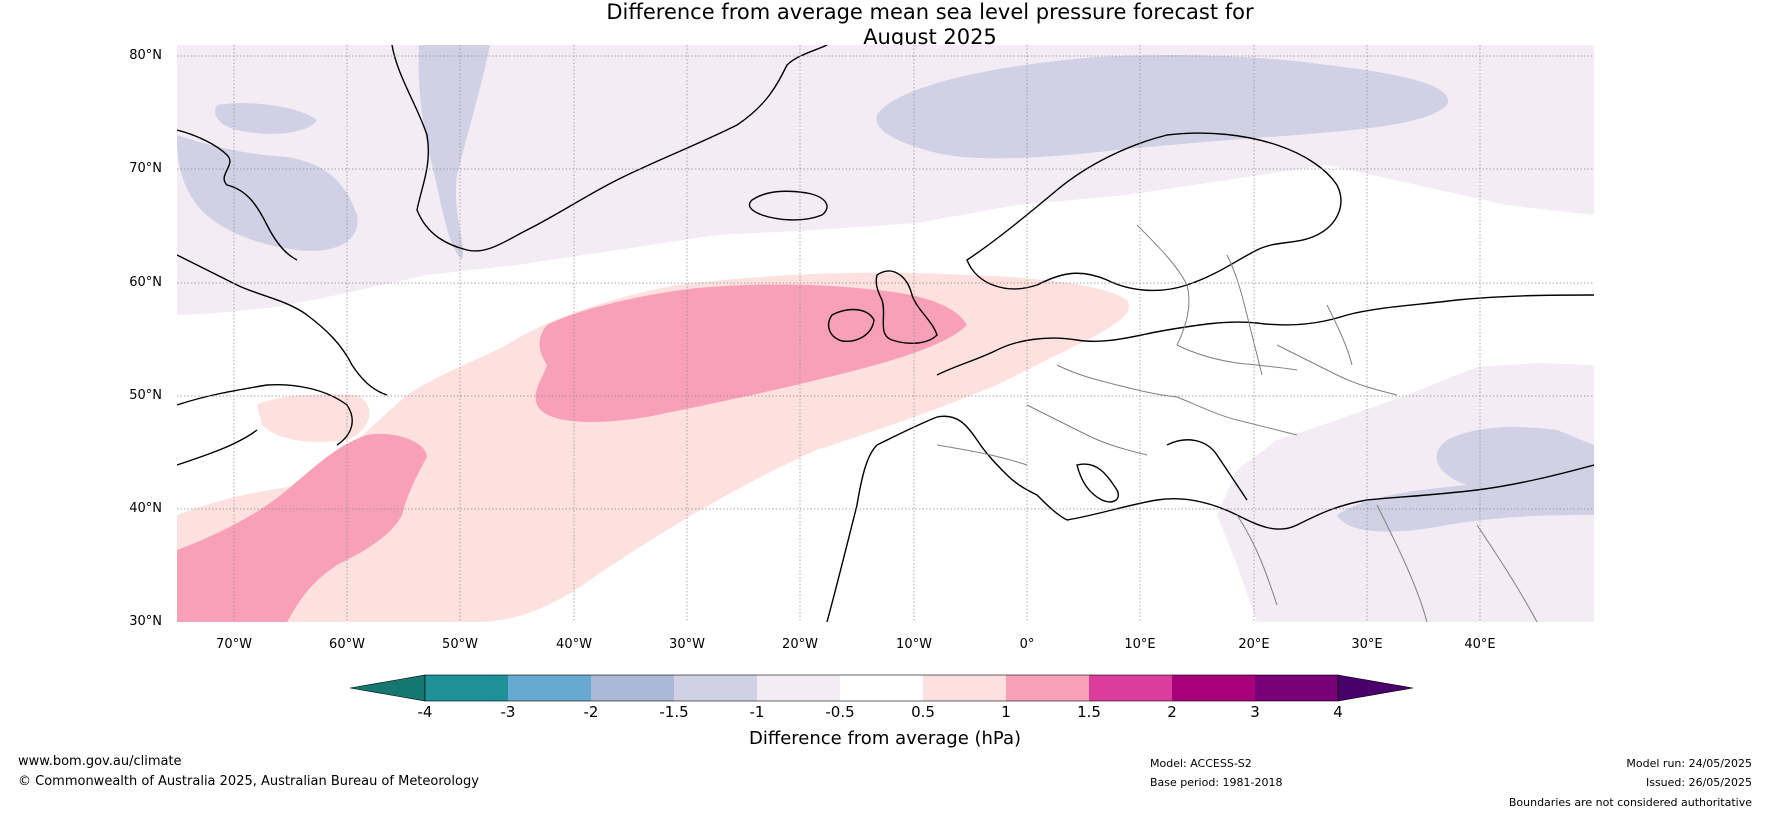 This screenshot has height=816, width=1770. Describe the element at coordinates (1698, 782) in the screenshot. I see `footer-issued: Issued: 26/05/2025` at that location.